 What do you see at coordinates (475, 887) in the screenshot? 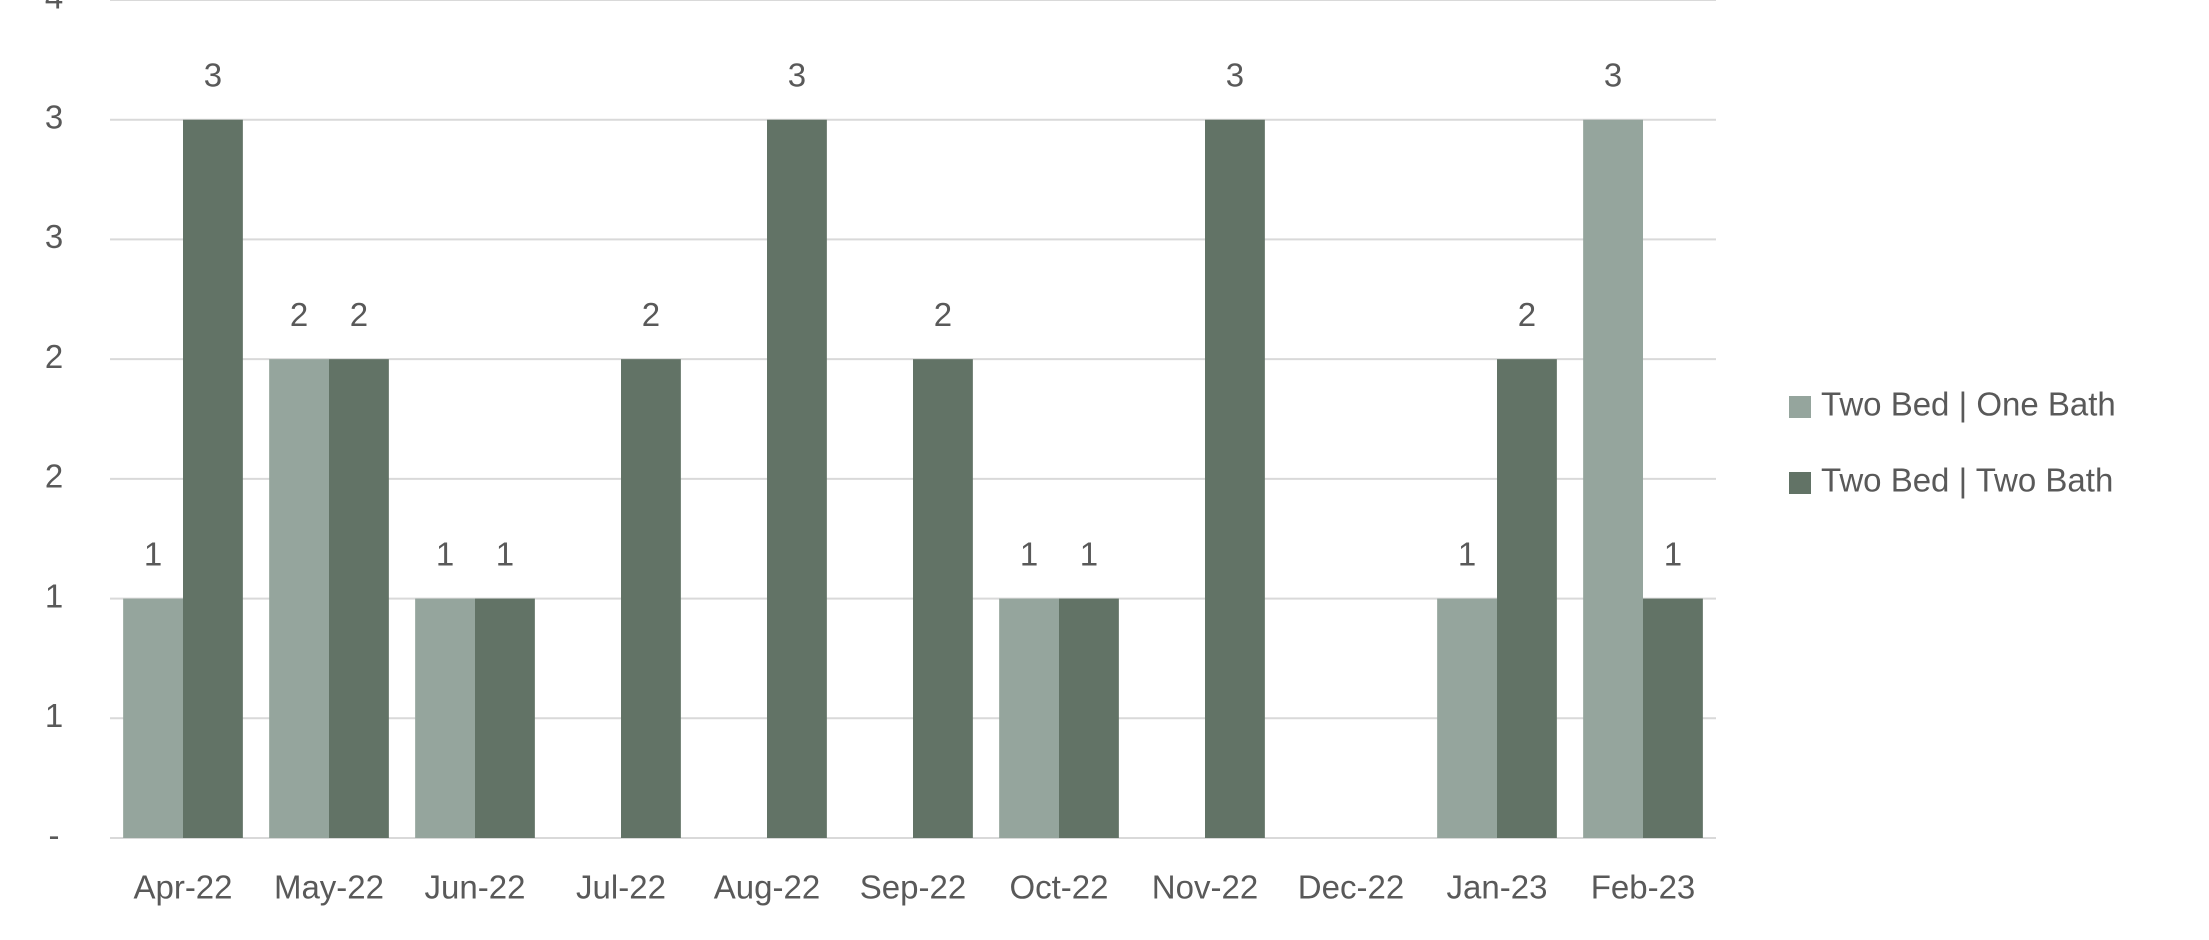
I see `x-tick-label: Jun-22` at bounding box center [475, 887].